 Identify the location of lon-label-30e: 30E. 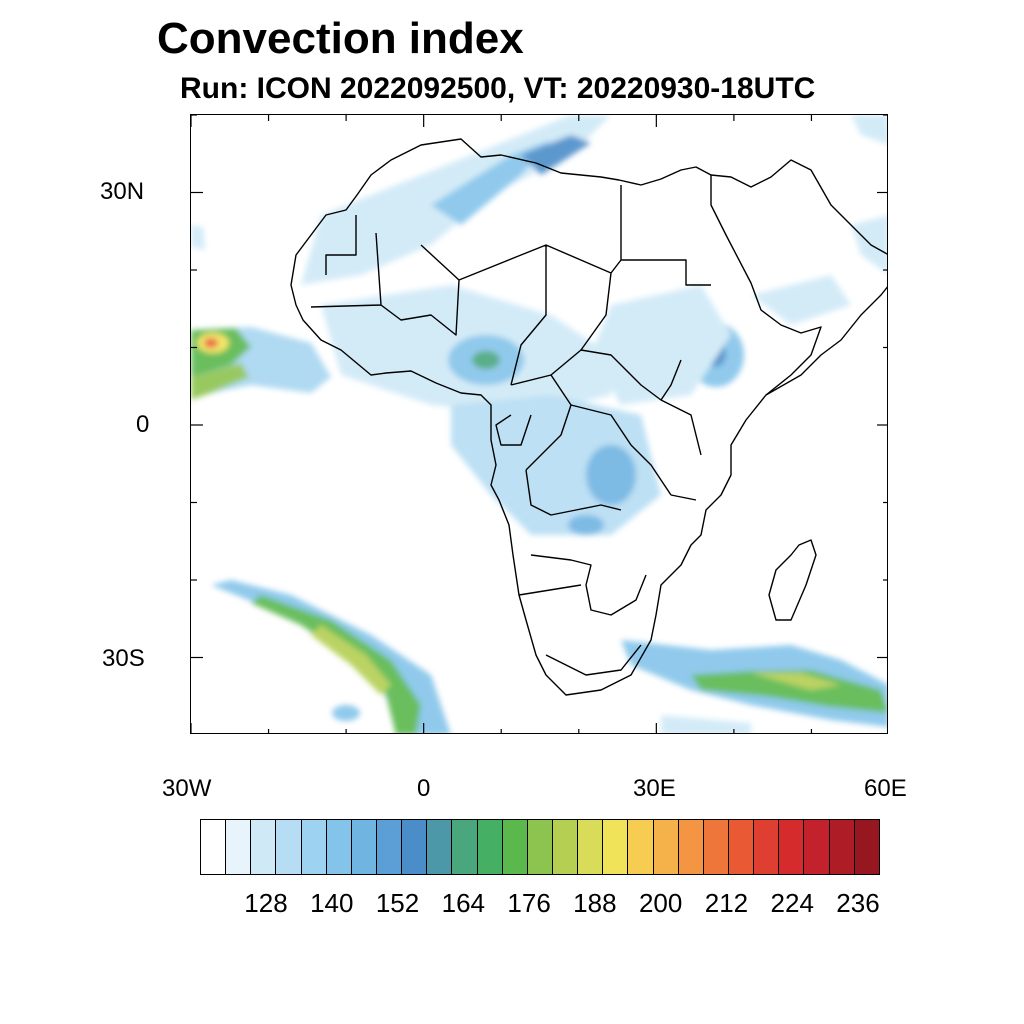
(654, 788).